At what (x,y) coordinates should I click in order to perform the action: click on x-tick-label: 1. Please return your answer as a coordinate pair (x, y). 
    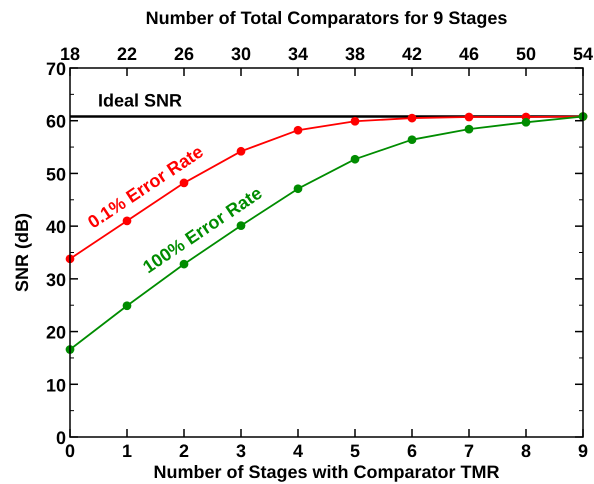
    Looking at the image, I should click on (127, 451).